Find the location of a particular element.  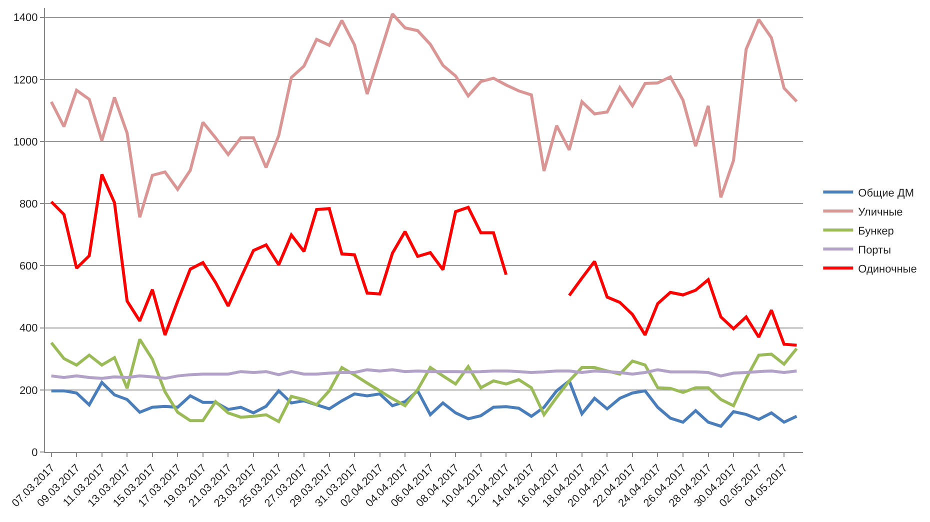

y-tick-label: 400 is located at coordinates (28, 328).